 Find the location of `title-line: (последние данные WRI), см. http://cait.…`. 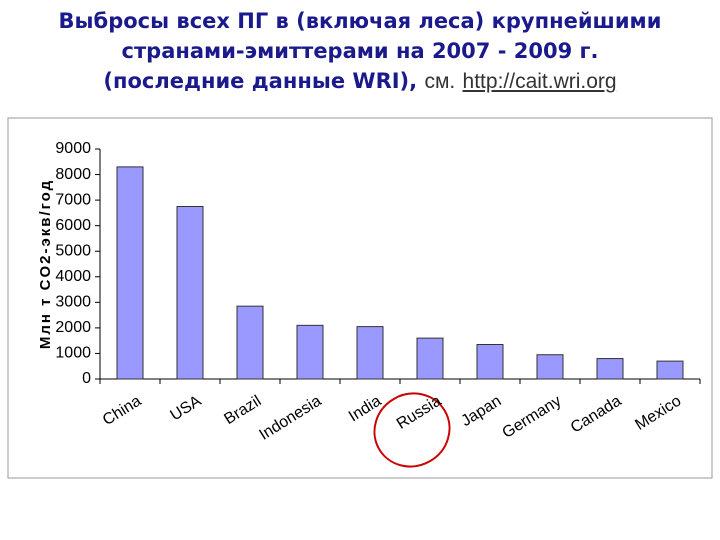

title-line: (последние данные WRI), см. http://cait.… is located at coordinates (360, 81).